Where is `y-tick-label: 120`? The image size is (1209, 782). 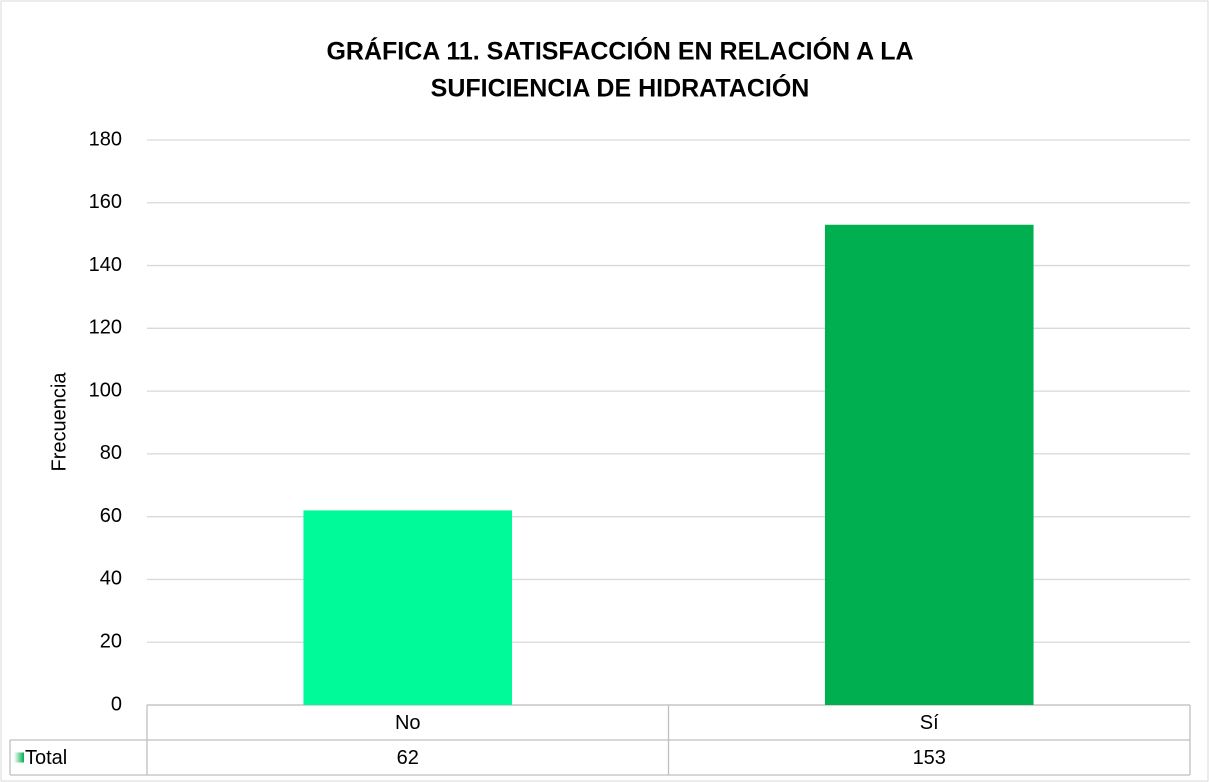 y-tick-label: 120 is located at coordinates (105, 328).